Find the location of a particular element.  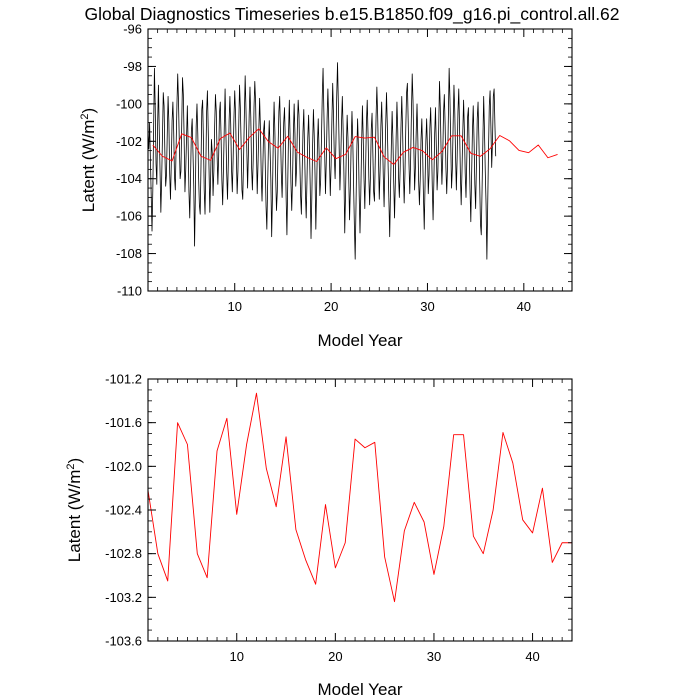

series-line-monthly is located at coordinates (322, 161).